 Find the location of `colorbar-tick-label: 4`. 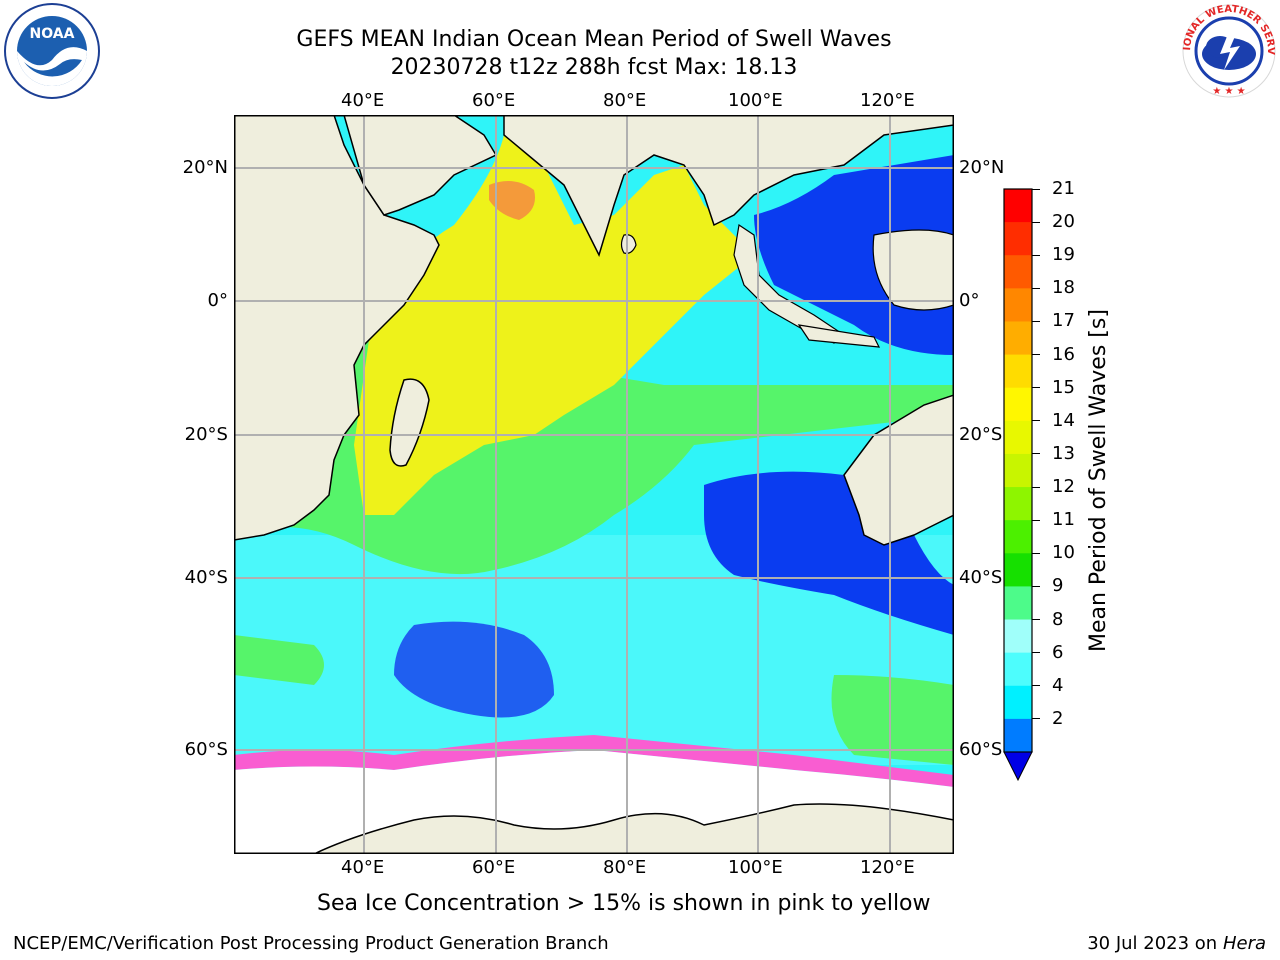

colorbar-tick-label: 4 is located at coordinates (1058, 685).